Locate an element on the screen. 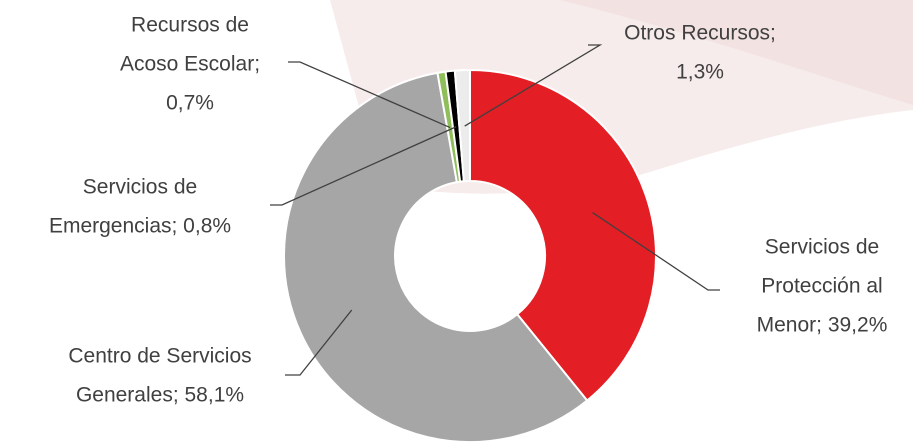 The height and width of the screenshot is (443, 913). data-label: Centro de Servicios is located at coordinates (159, 356).